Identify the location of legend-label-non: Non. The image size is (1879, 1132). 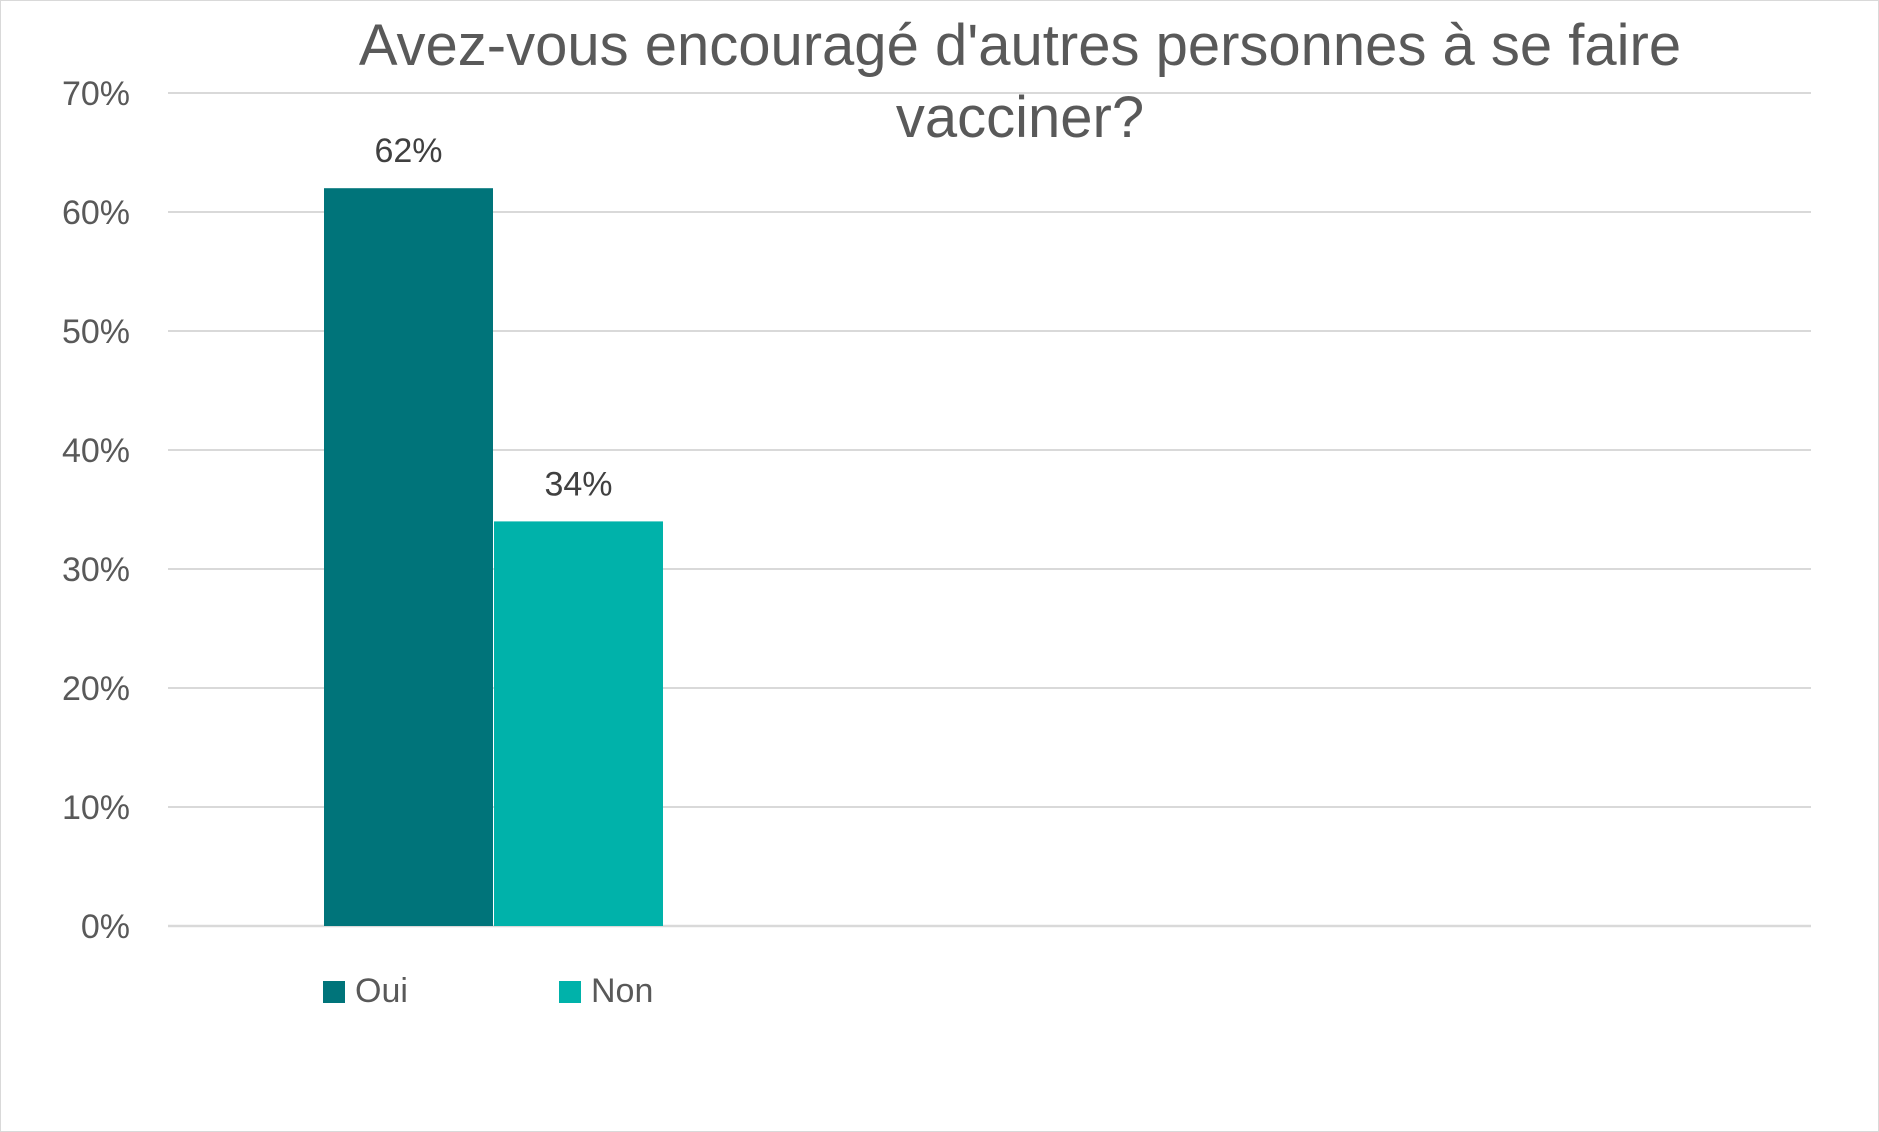
(622, 991).